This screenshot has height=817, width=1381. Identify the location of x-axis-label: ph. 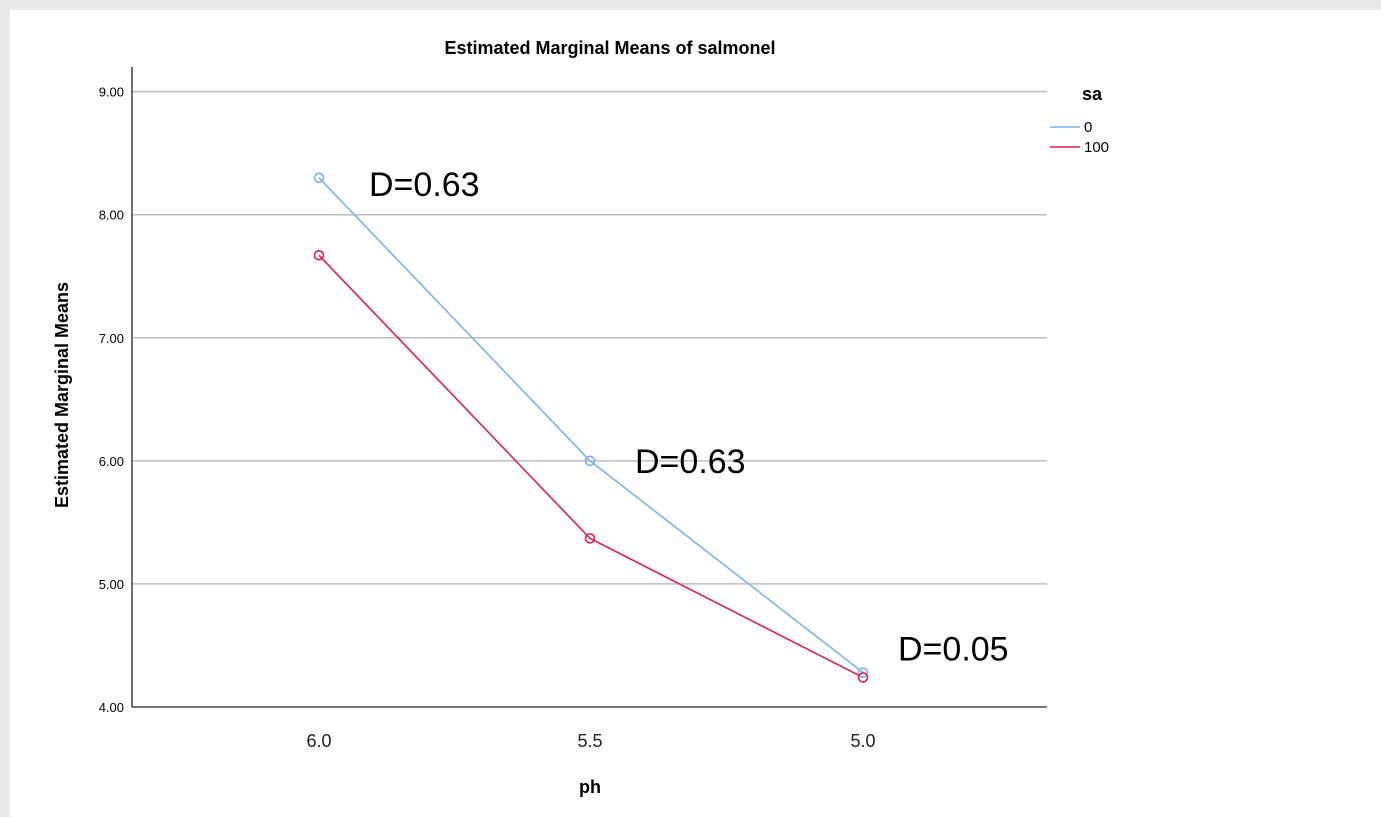
(590, 787).